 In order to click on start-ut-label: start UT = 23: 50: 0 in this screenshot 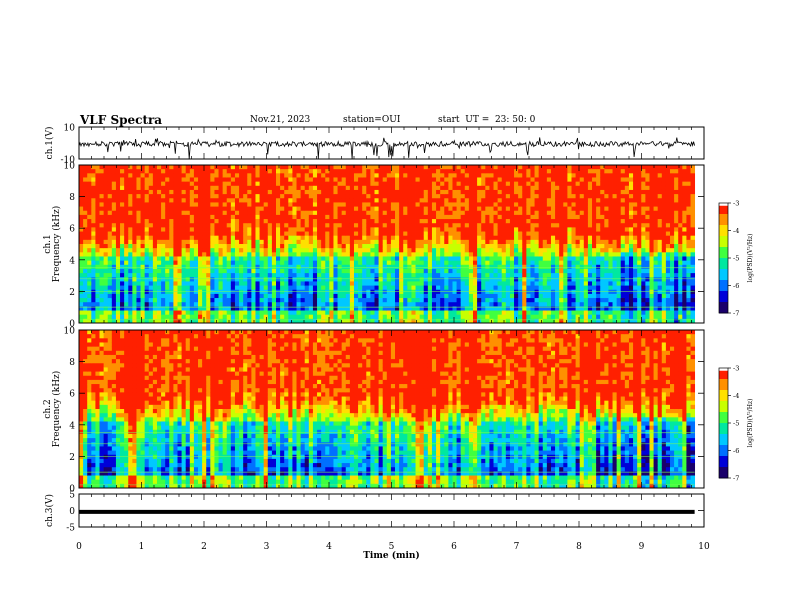, I will do `click(487, 120)`.